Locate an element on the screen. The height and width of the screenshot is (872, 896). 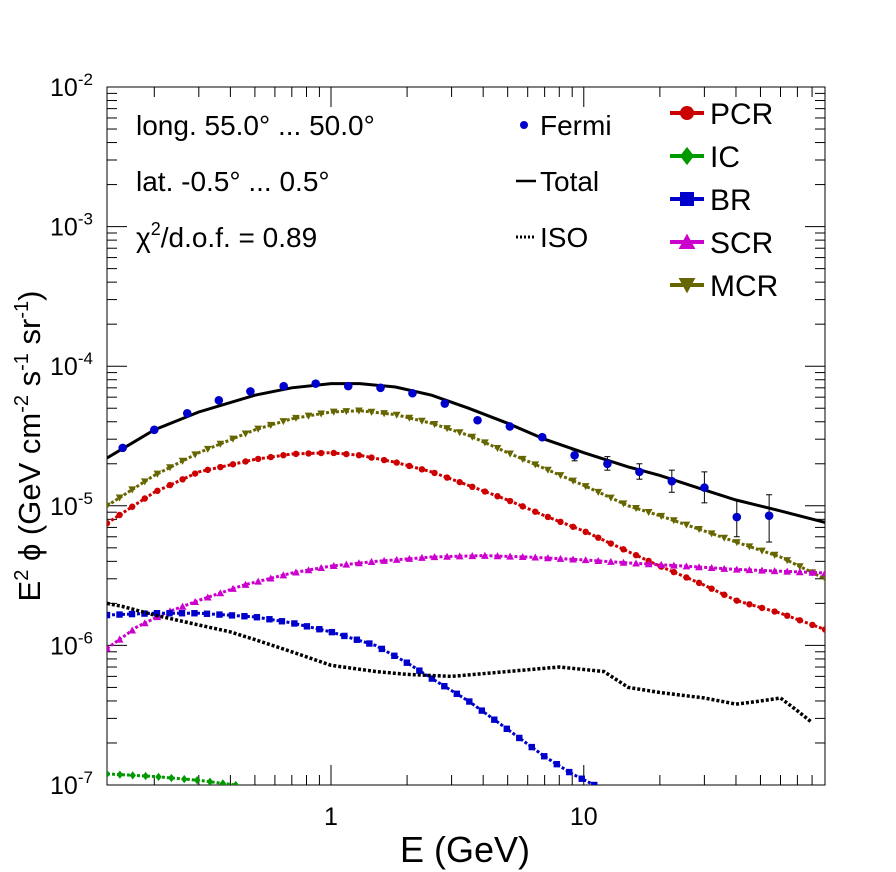
x-tick-label: 1 is located at coordinates (331, 817).